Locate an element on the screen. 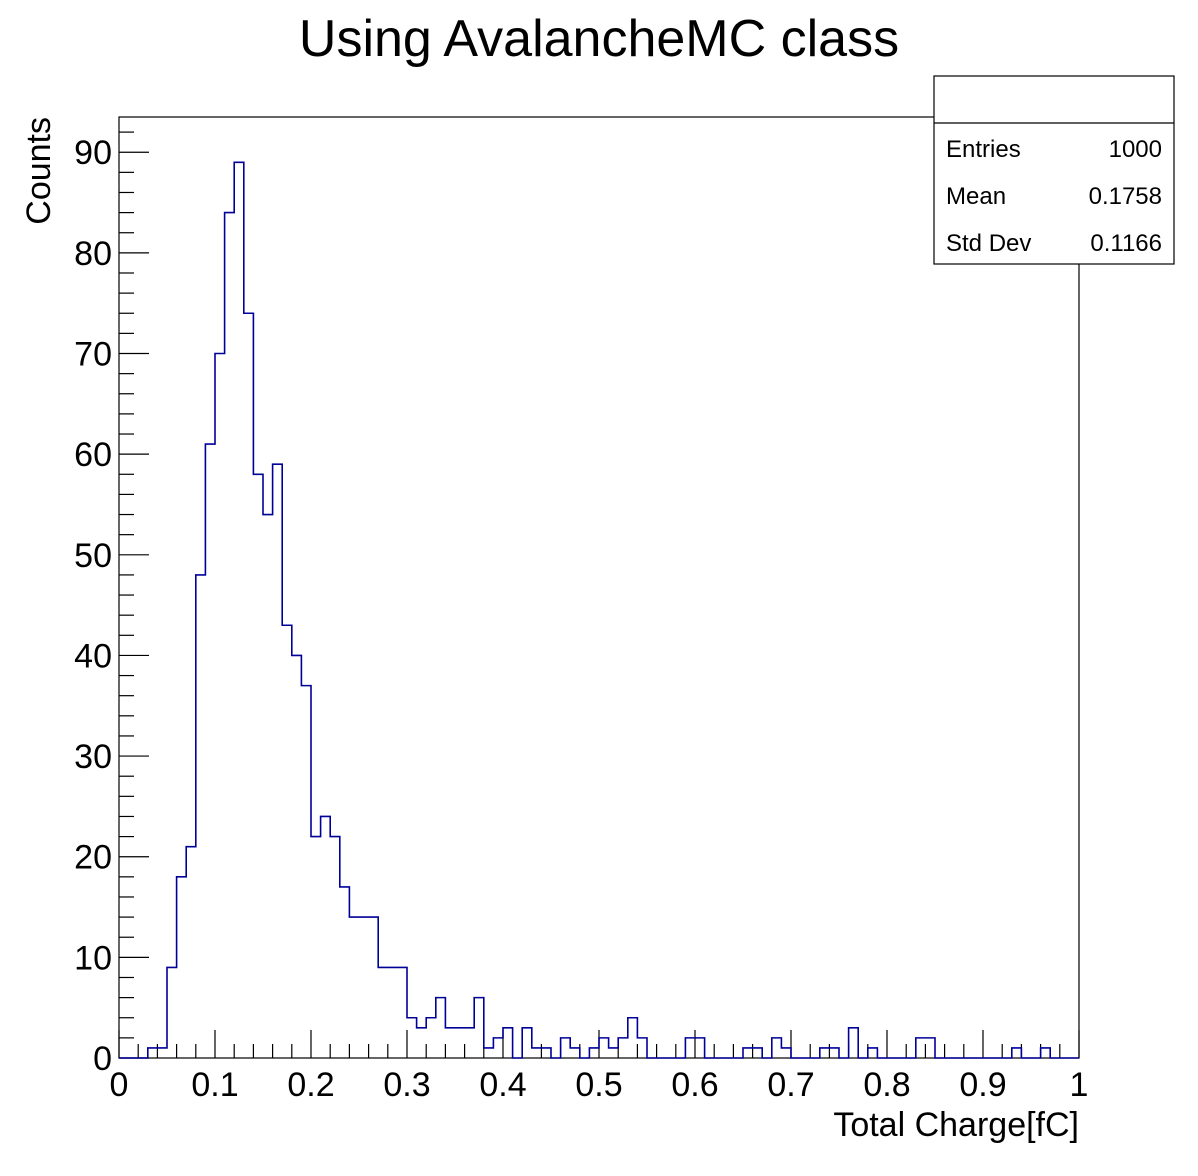 This screenshot has height=1176, width=1198. stats-entries-value: 1000 is located at coordinates (1135, 149).